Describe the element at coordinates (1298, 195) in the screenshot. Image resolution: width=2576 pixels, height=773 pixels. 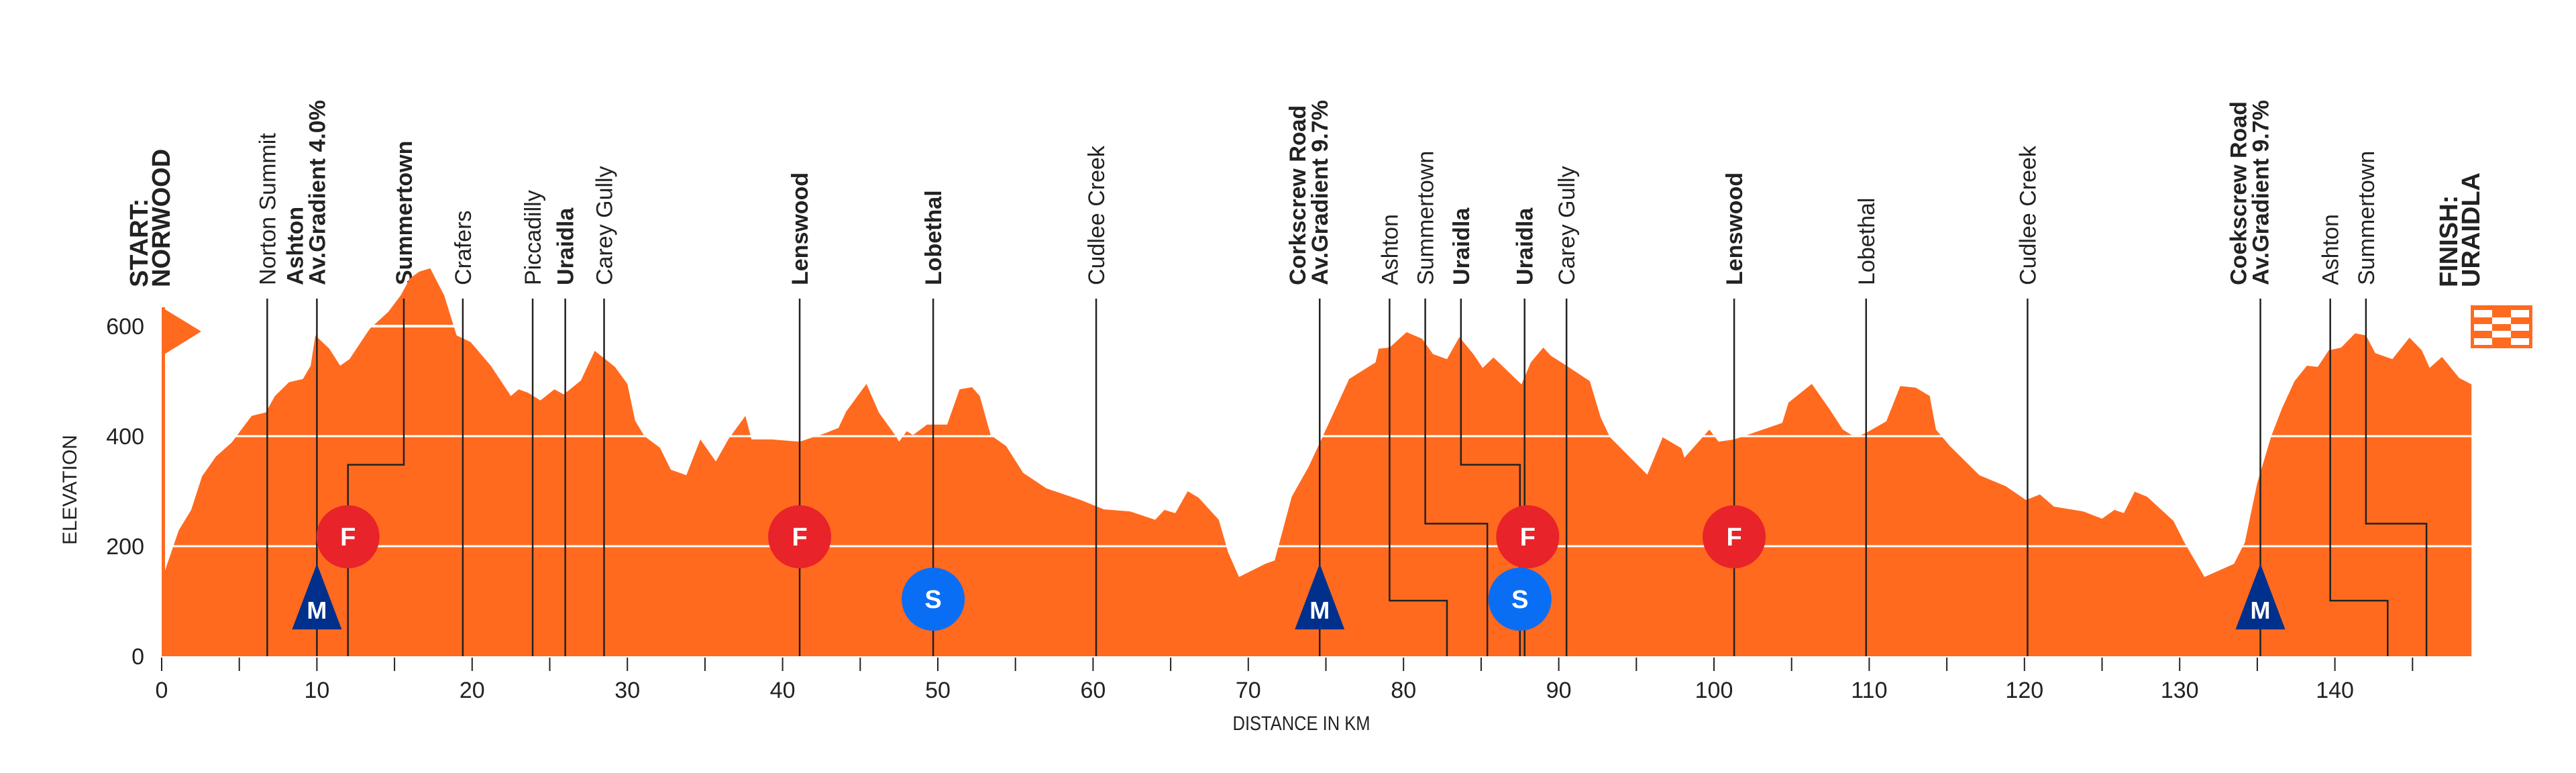
I see `waypoint-label: Corkscrew Road` at that location.